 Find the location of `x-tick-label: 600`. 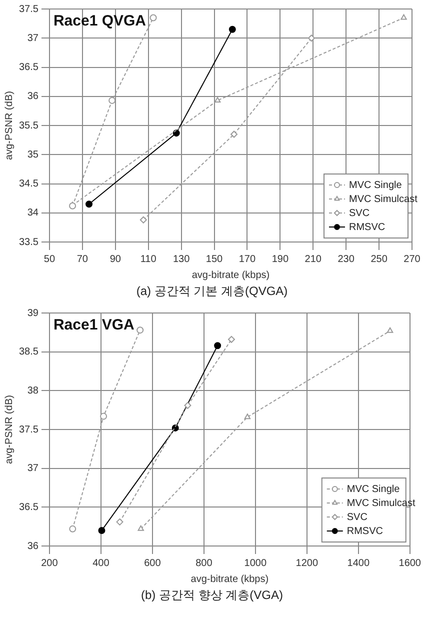

x-tick-label: 600 is located at coordinates (153, 563).